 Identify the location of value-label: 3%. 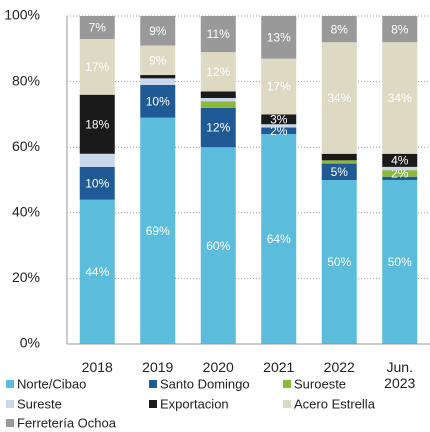
(279, 119).